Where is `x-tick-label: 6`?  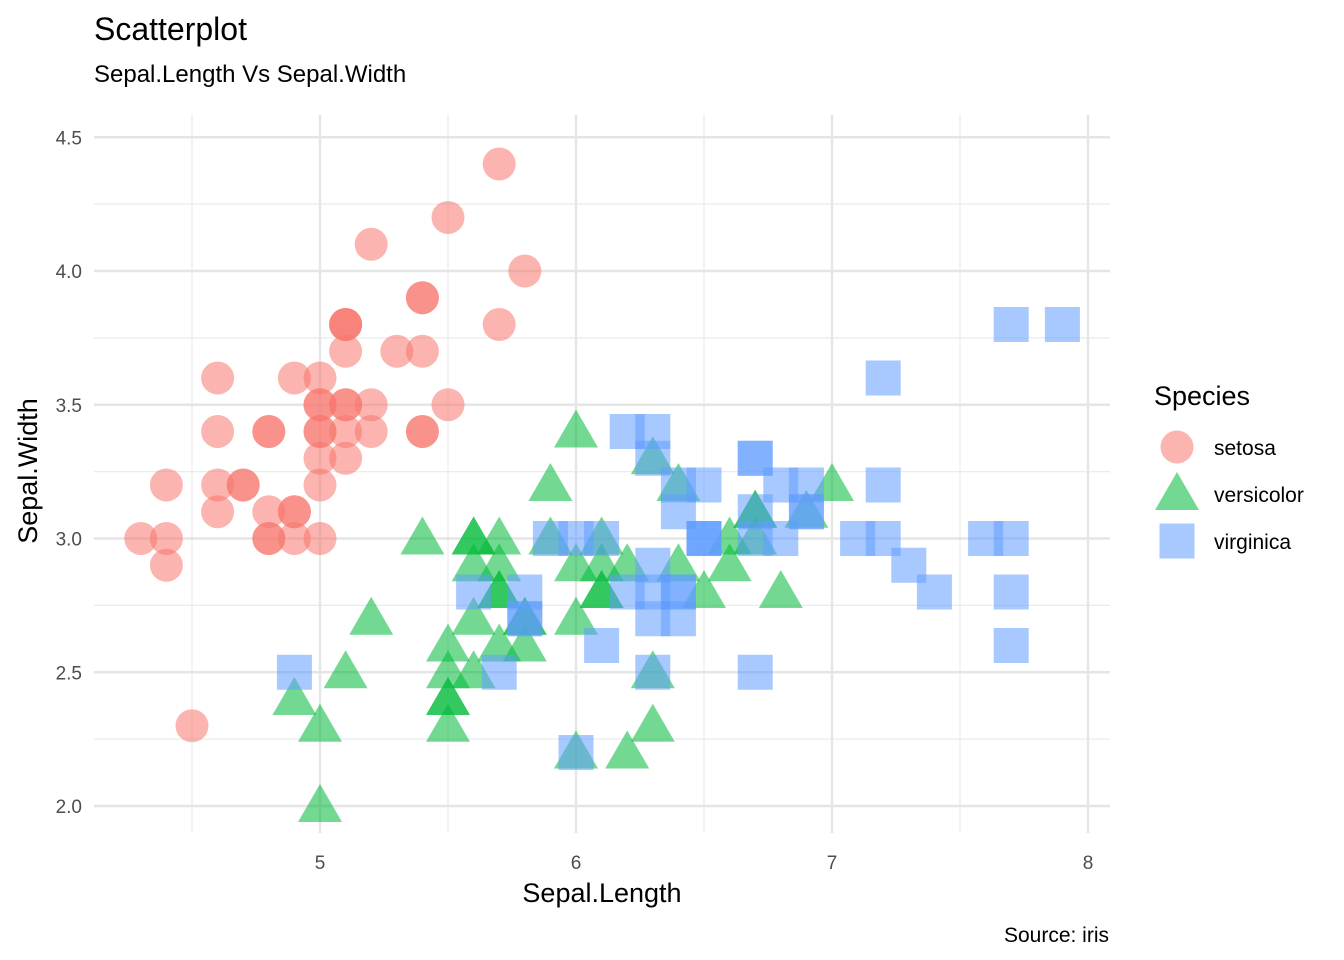
x-tick-label: 6 is located at coordinates (576, 863).